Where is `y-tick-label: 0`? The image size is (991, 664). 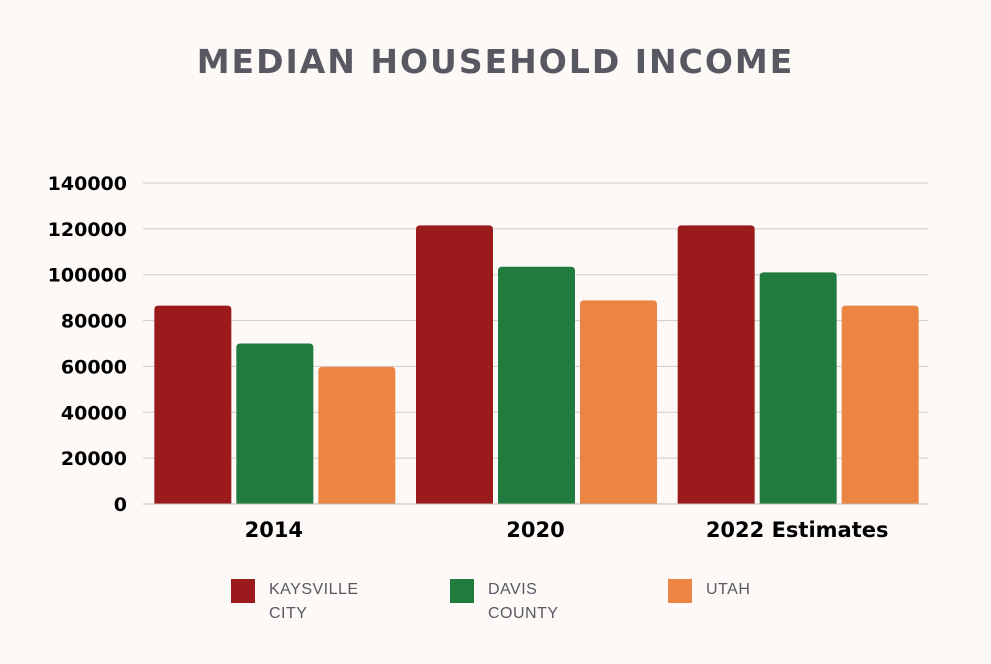
y-tick-label: 0 is located at coordinates (120, 505).